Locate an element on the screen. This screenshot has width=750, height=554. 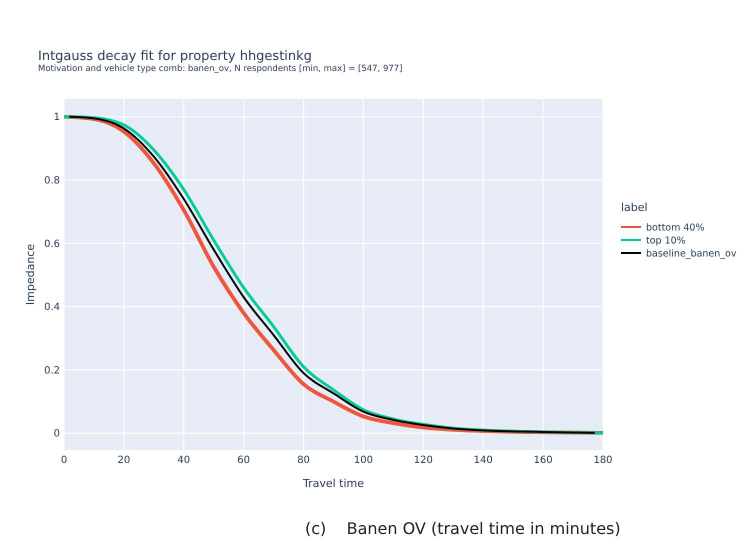
x-tick-label: 40 is located at coordinates (183, 460).